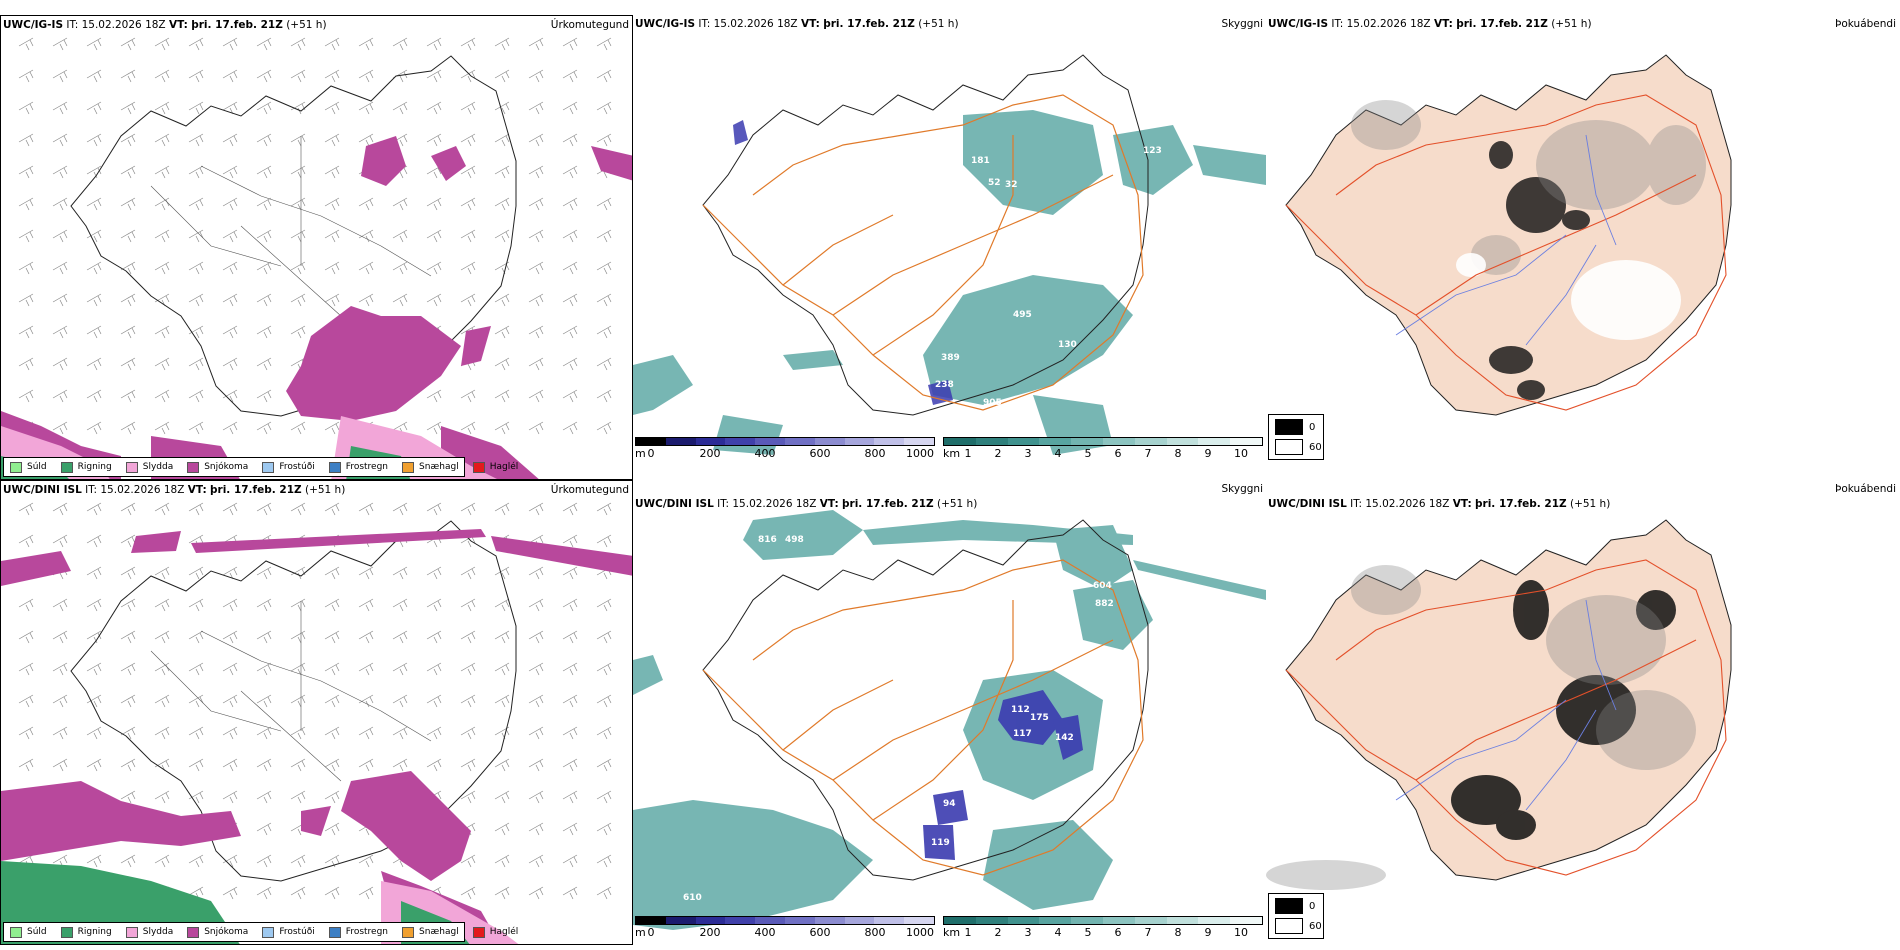  What do you see at coordinates (923, 252) in the screenshot?
I see `road-network` at bounding box center [923, 252].